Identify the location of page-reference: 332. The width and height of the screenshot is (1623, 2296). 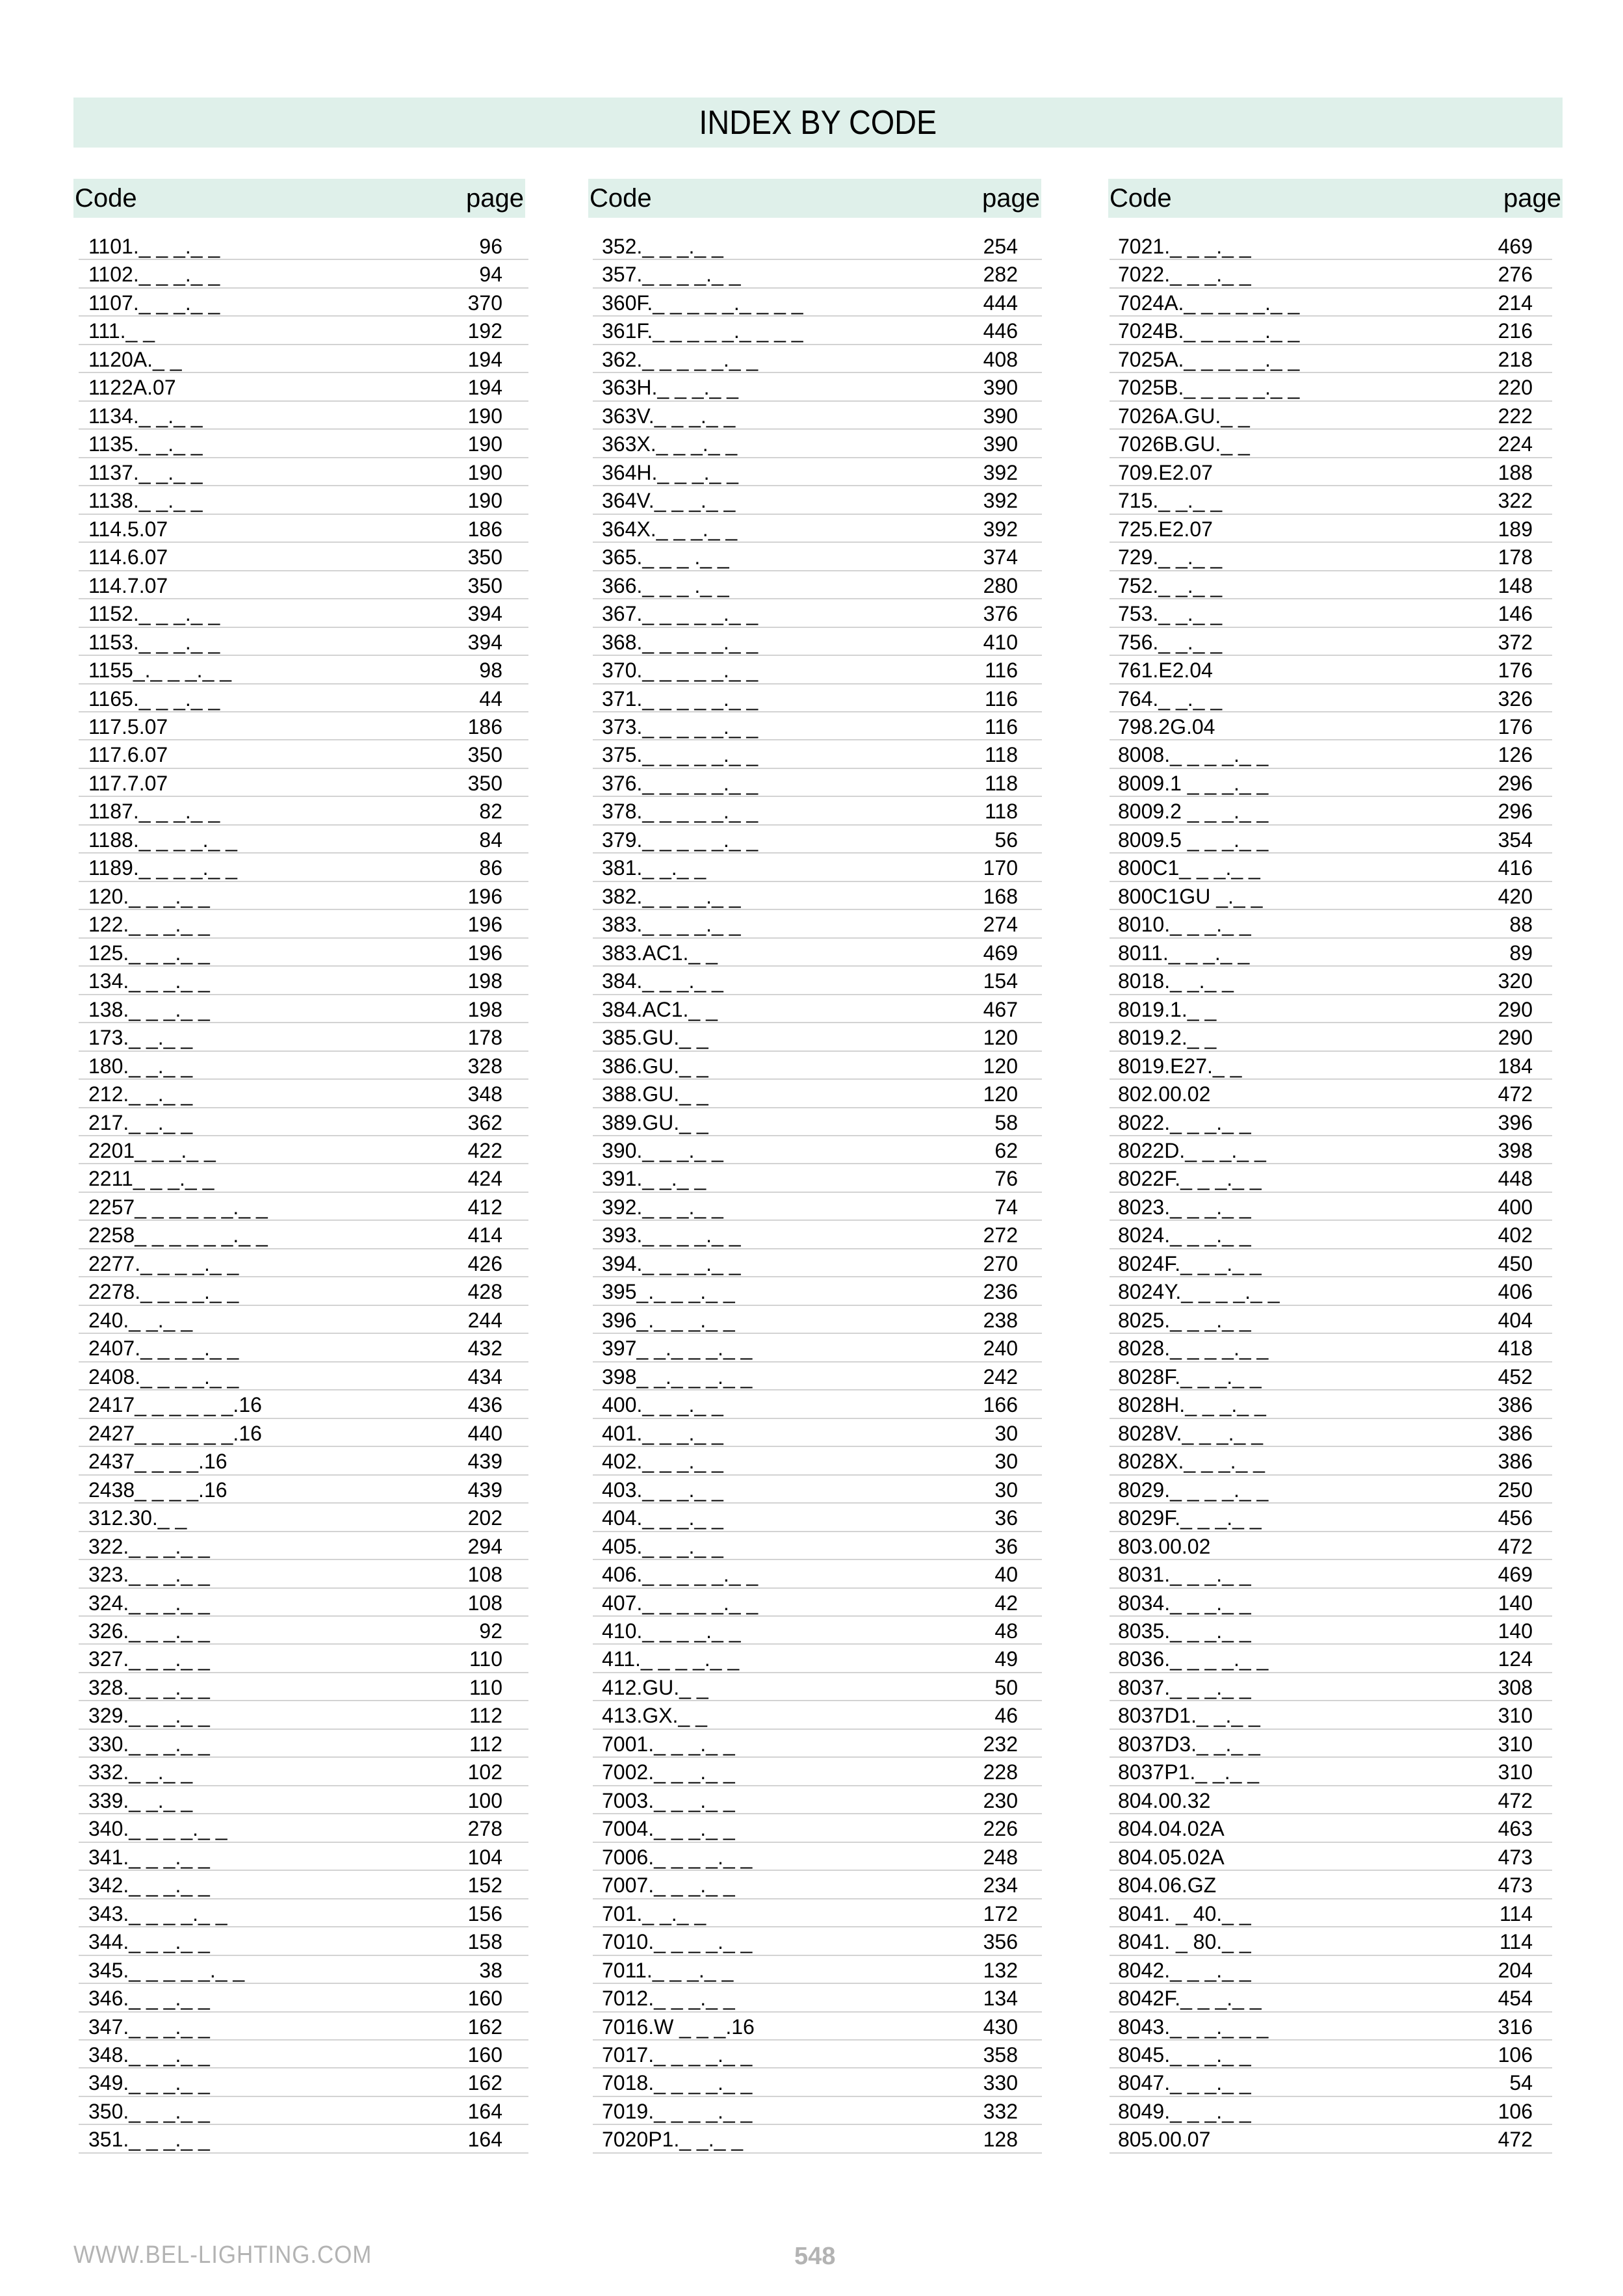
(1000, 2111).